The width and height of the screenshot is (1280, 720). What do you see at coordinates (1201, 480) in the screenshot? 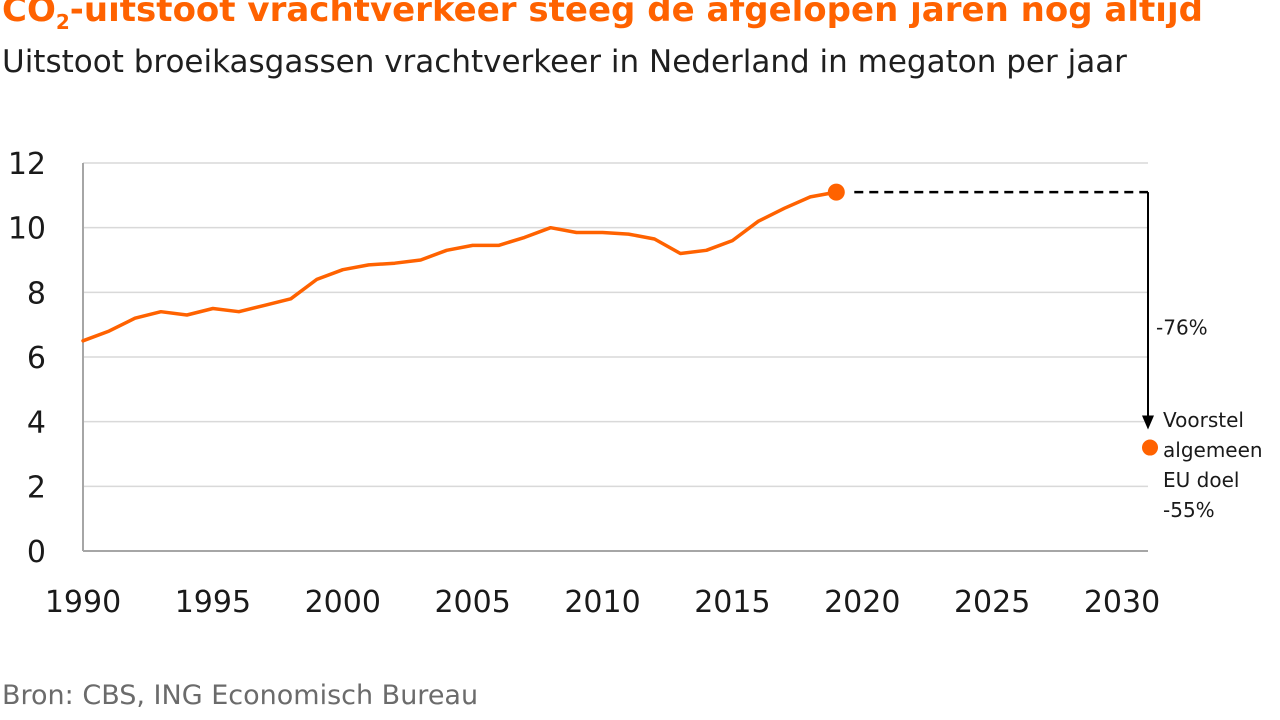
I see `target-label-line-3: EU doel` at bounding box center [1201, 480].